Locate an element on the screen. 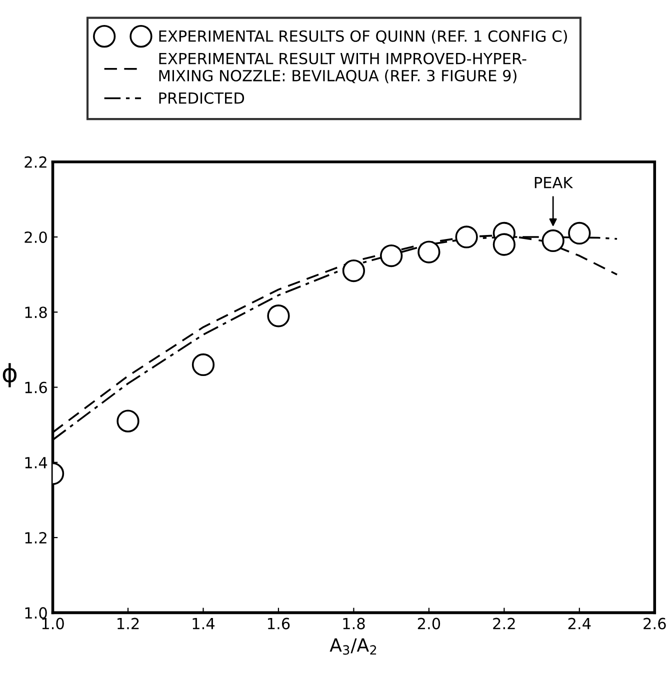 Image resolution: width=668 pixels, height=680 pixels. legend-label: EXPERIMENTAL RESULT WITH IMPROVED-HYPER- MIXING NOZZLE: BEVILAQUA (REF. 3 FIGURE 9) is located at coordinates (342, 68).